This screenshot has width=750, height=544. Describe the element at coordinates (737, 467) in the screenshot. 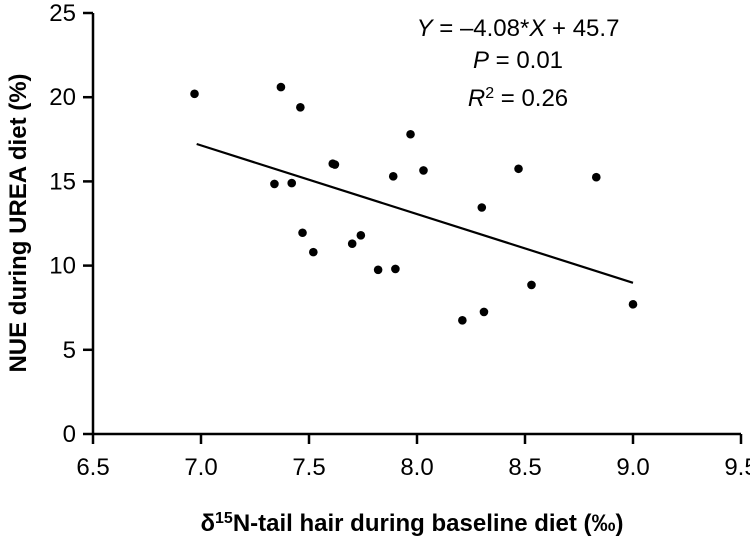

I see `x-tick-label: 9.5` at that location.